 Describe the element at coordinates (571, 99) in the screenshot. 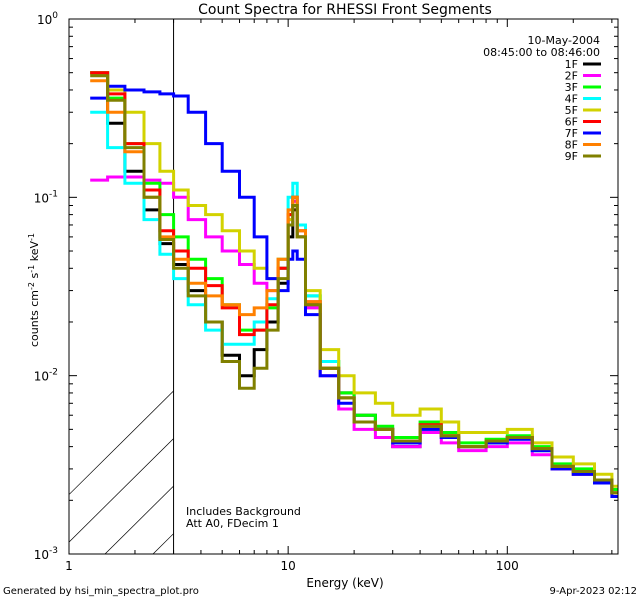

I see `legend-label-4F: 4F` at that location.